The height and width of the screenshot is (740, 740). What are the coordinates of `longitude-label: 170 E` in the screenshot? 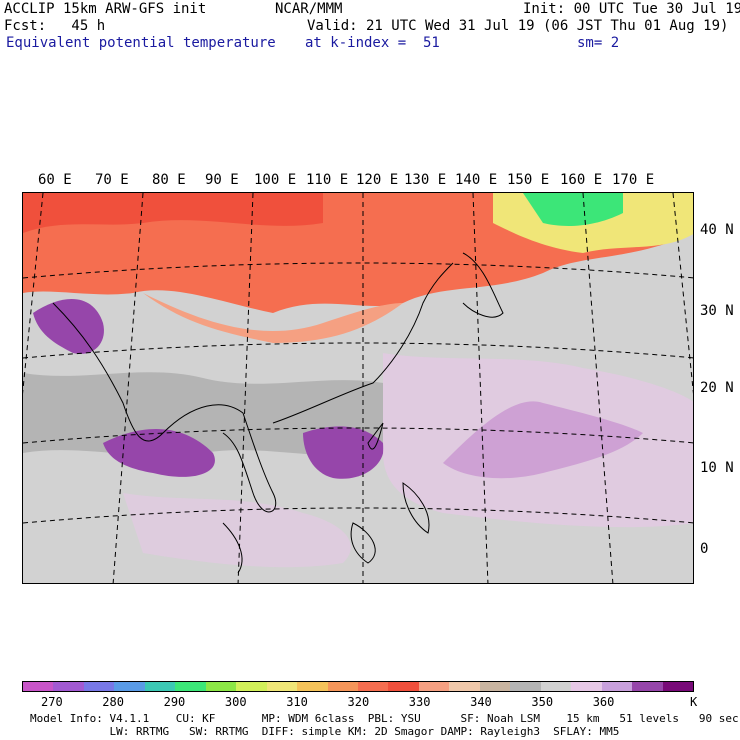 It's located at (633, 180).